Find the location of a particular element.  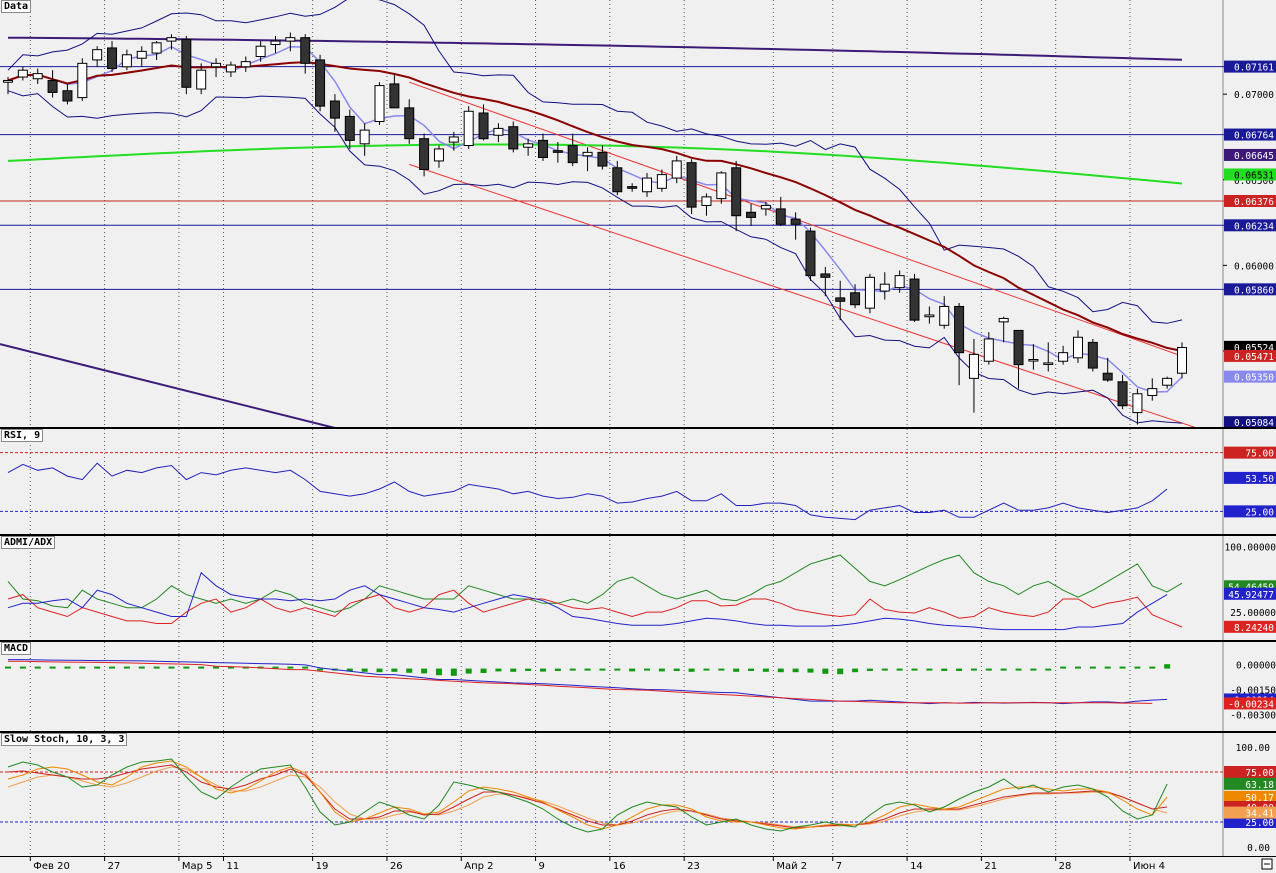

date-label: 7 is located at coordinates (839, 866).